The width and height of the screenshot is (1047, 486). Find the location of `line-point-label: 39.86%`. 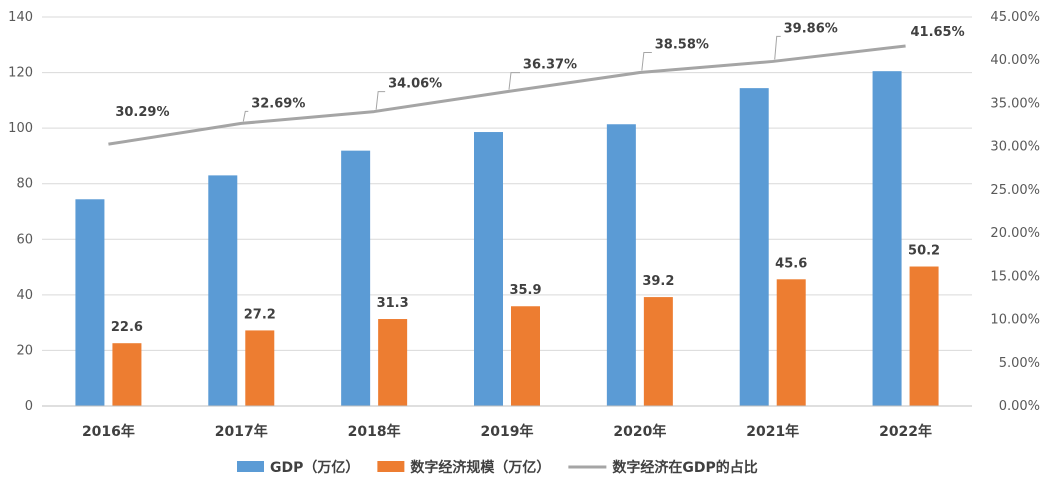

line-point-label: 39.86% is located at coordinates (811, 28).